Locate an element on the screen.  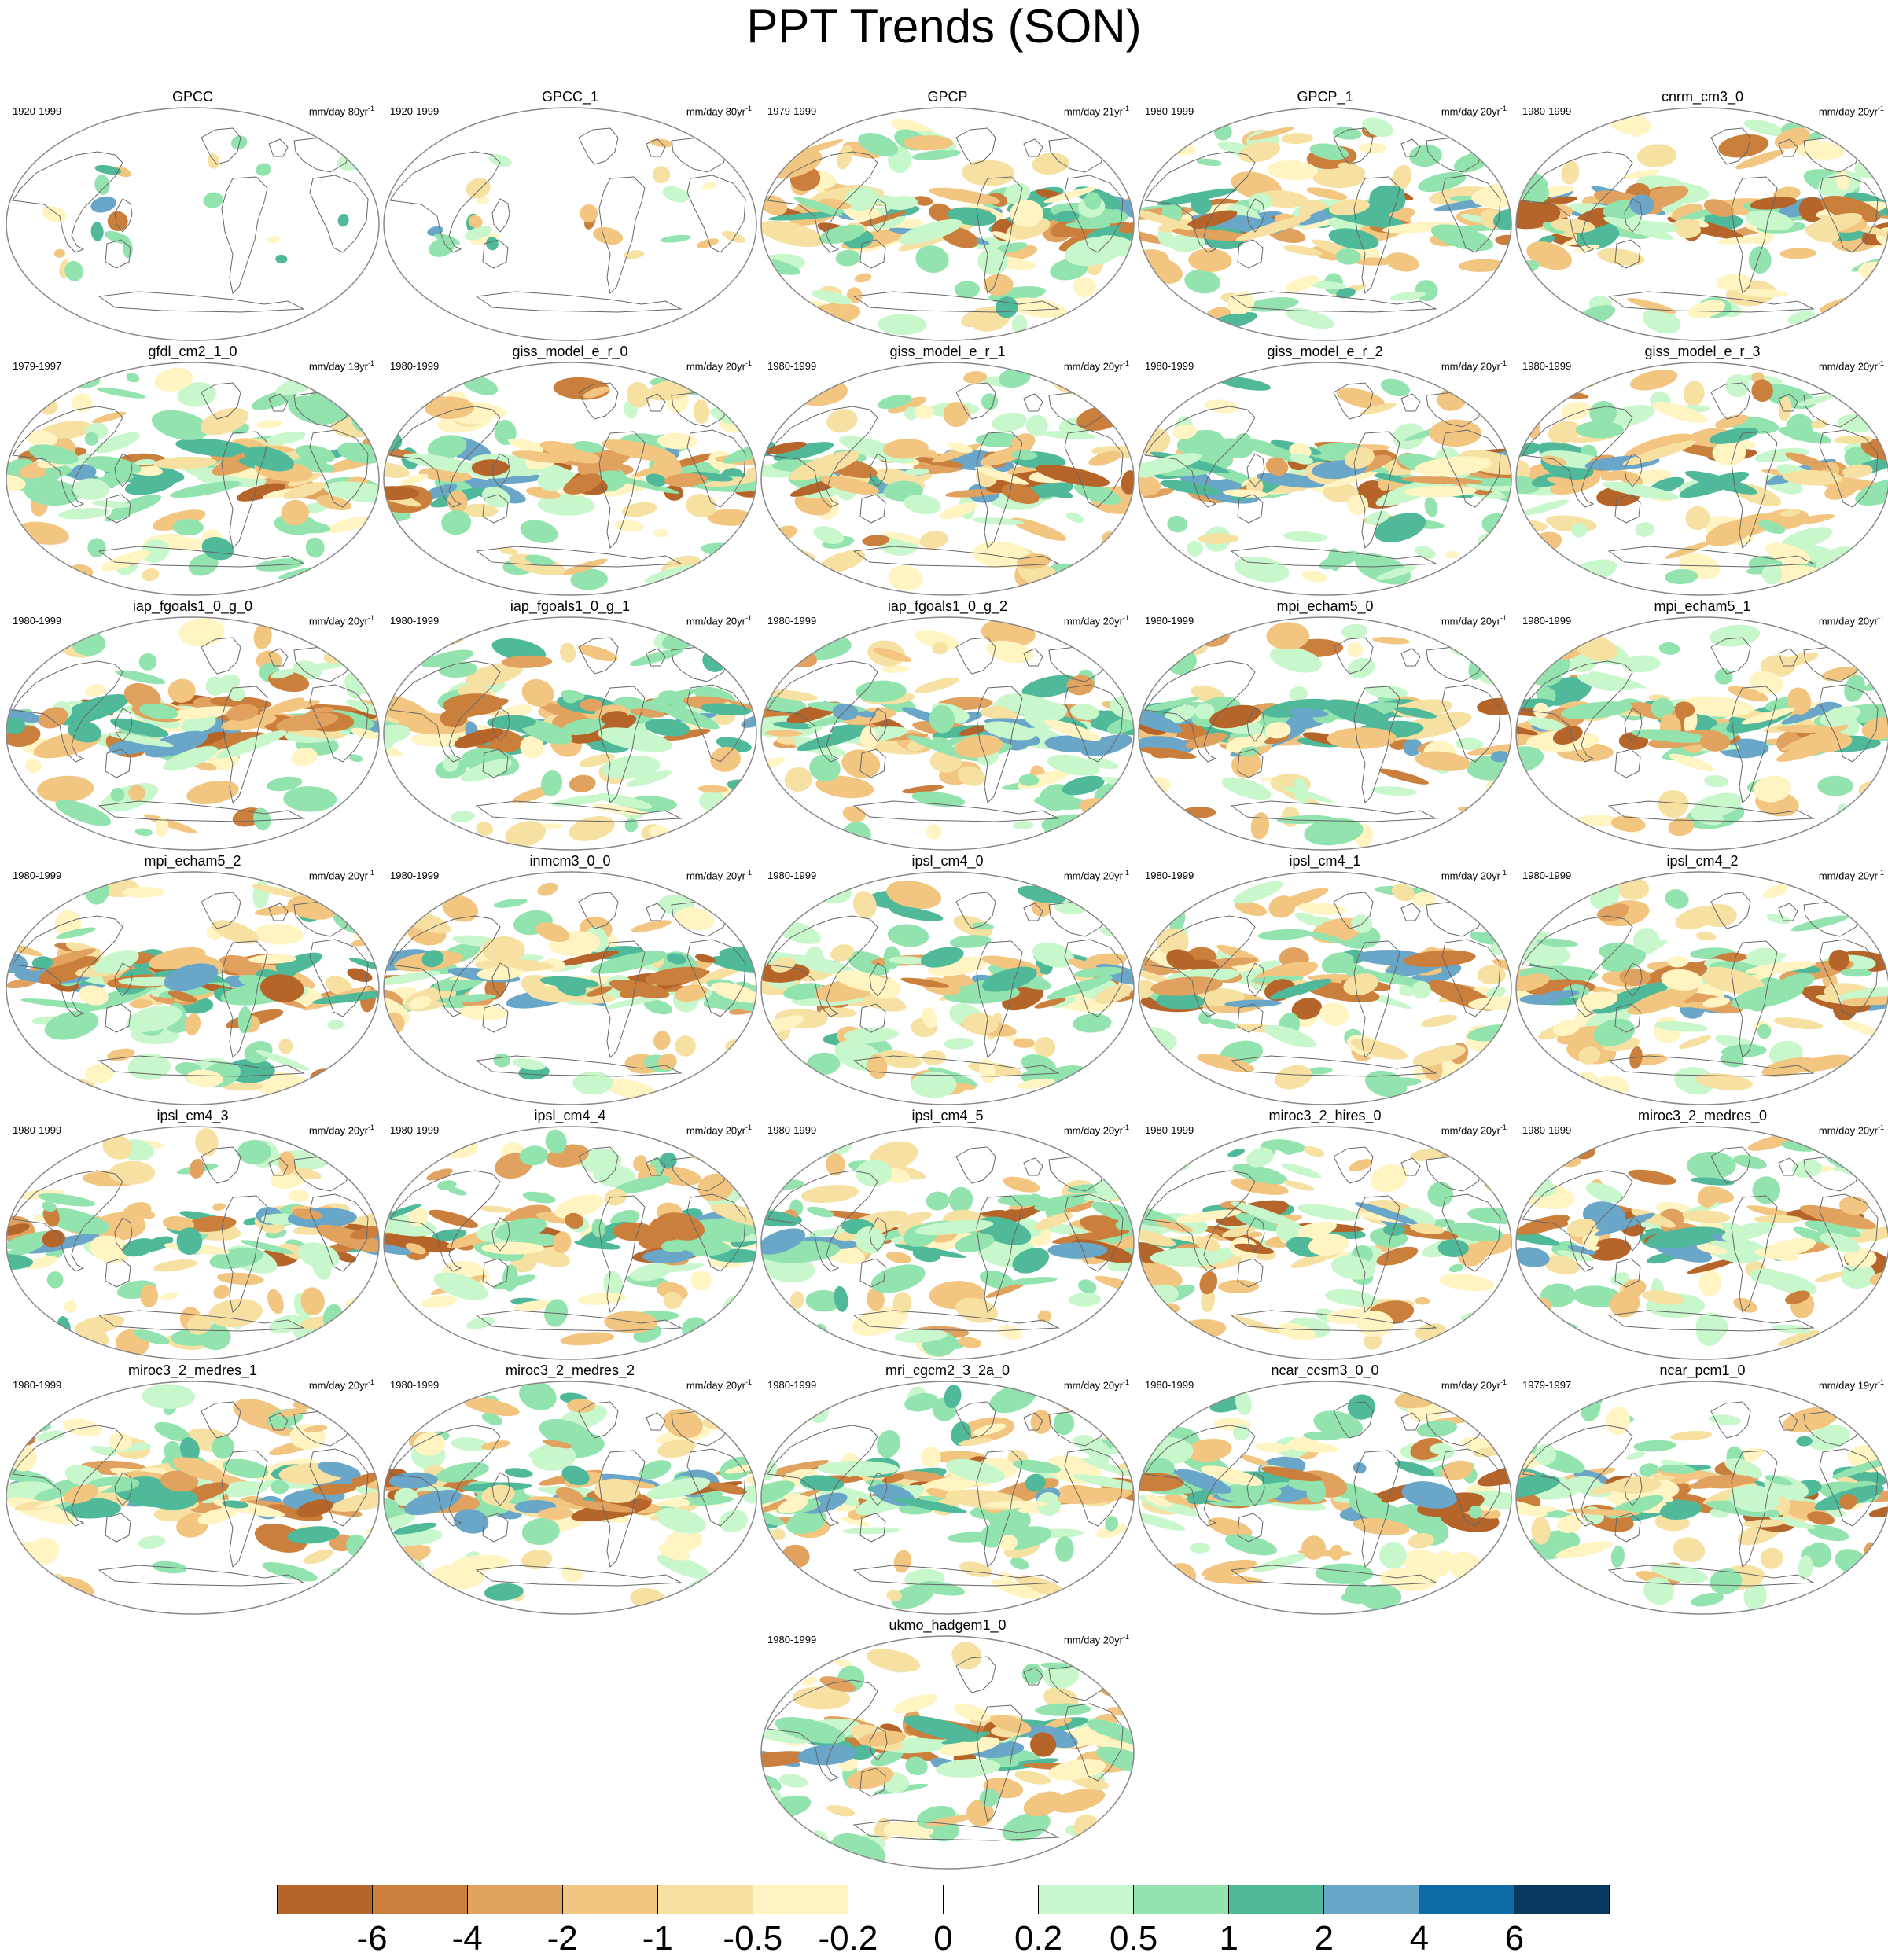
panel-units: mm/day 19yr-1 is located at coordinates (1852, 1384).